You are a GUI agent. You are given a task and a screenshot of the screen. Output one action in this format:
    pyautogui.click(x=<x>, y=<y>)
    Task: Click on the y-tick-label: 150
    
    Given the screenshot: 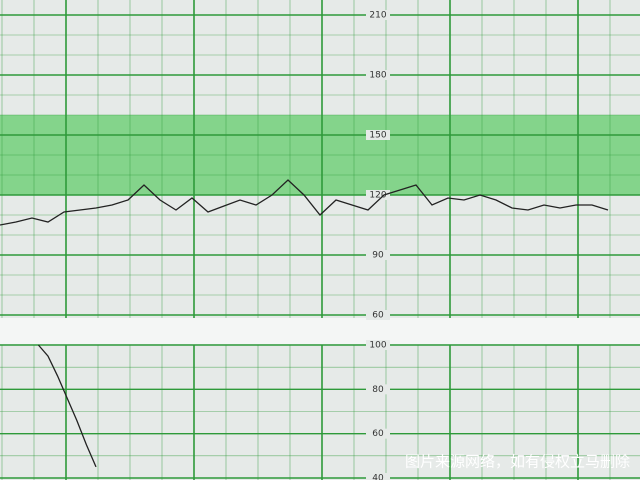 What is the action you would take?
    pyautogui.click(x=377, y=136)
    